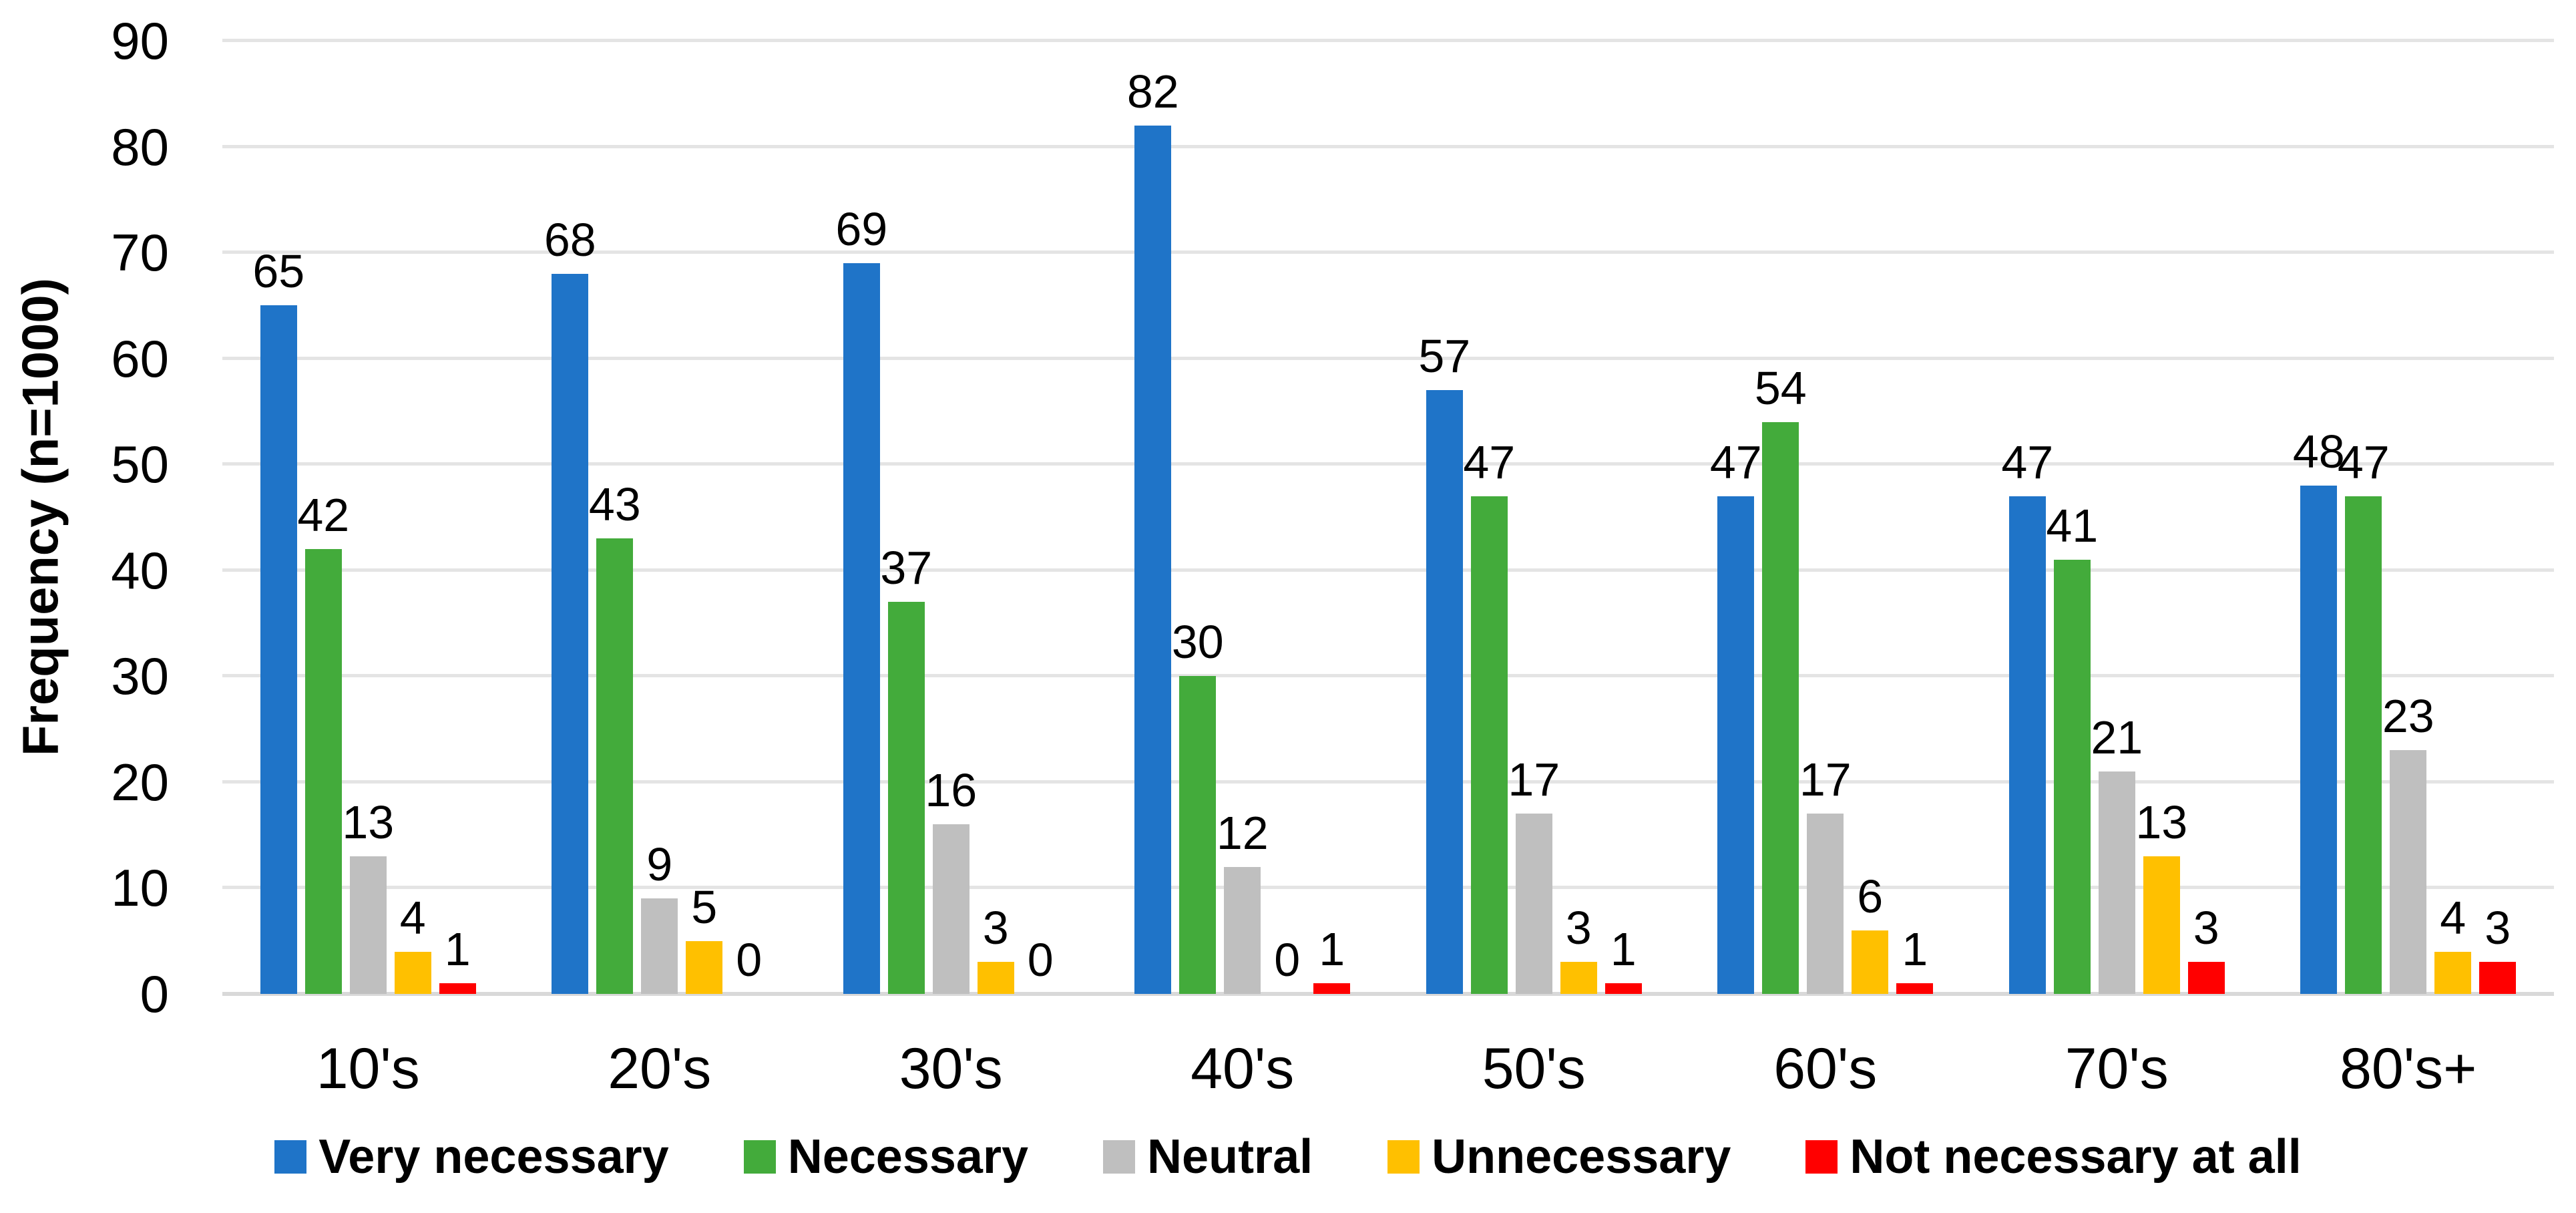  Describe the element at coordinates (1243, 517) in the screenshot. I see `bar-group: 82 30 12 0 1` at that location.